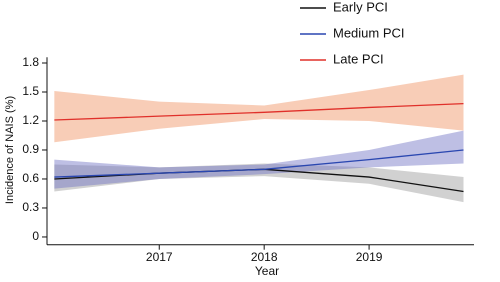  Describe the element at coordinates (30, 62) in the screenshot. I see `y-tick-label: 1.8` at that location.